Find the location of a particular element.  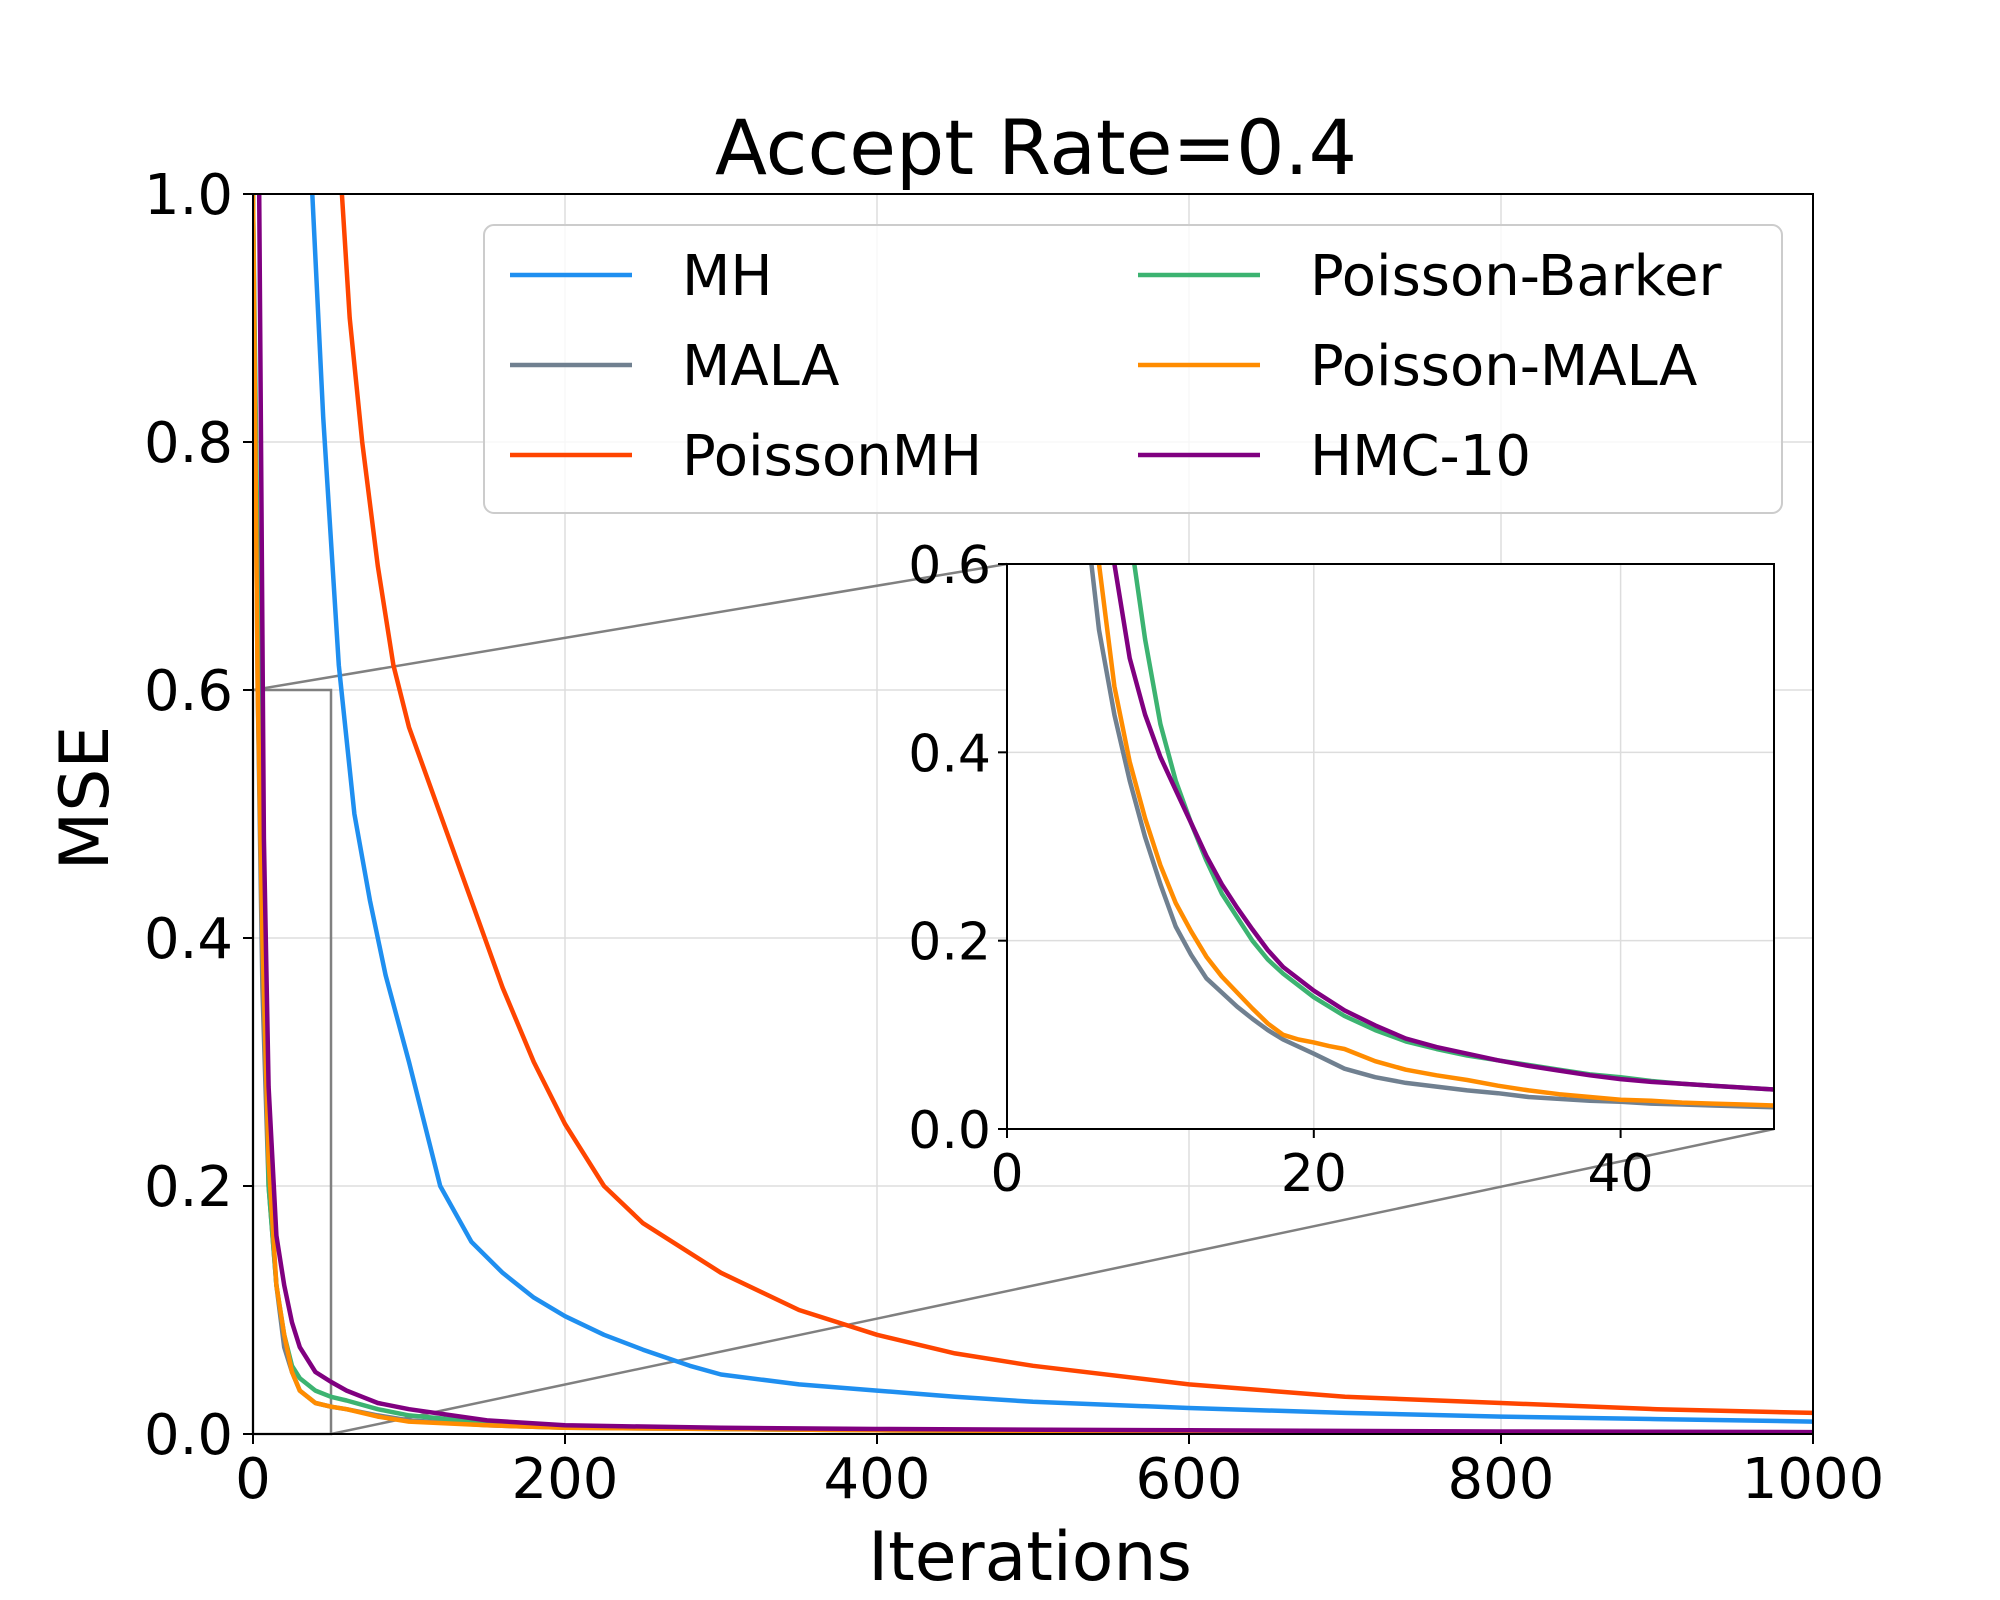

legend-item-poisson-mala: Poisson-MALA is located at coordinates (1417, 366).